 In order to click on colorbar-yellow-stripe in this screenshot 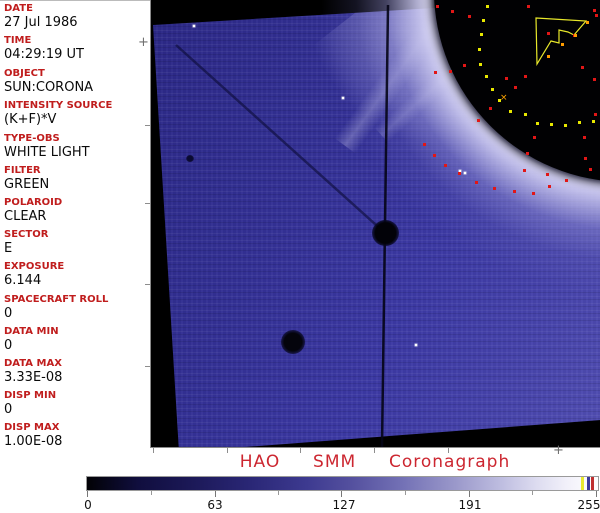, I will do `click(582, 483)`.